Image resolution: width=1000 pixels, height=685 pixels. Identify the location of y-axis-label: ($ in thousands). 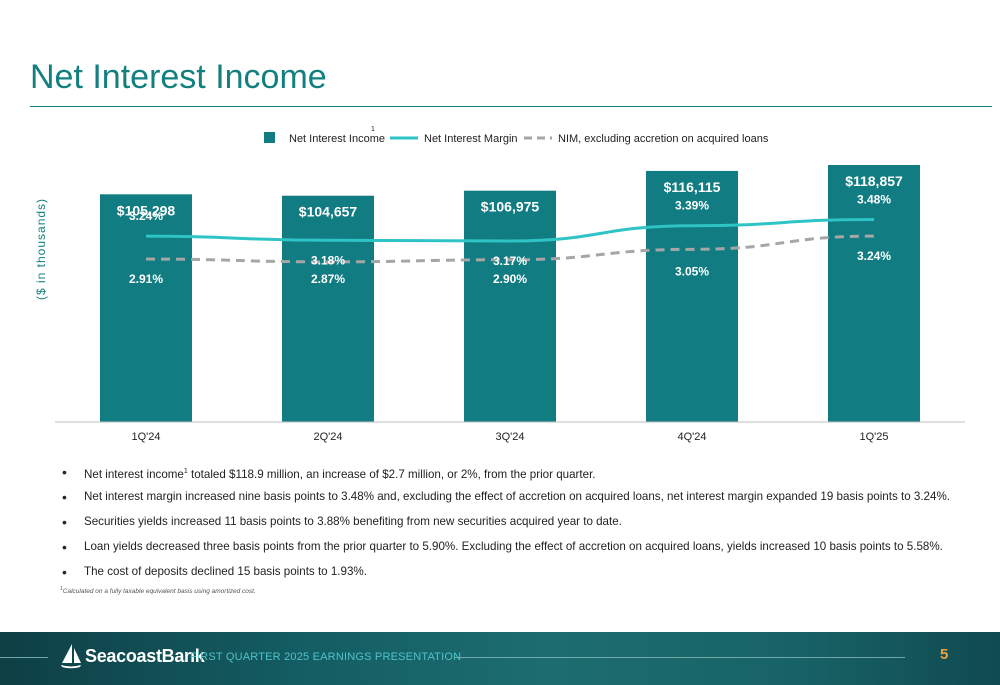
(41, 248).